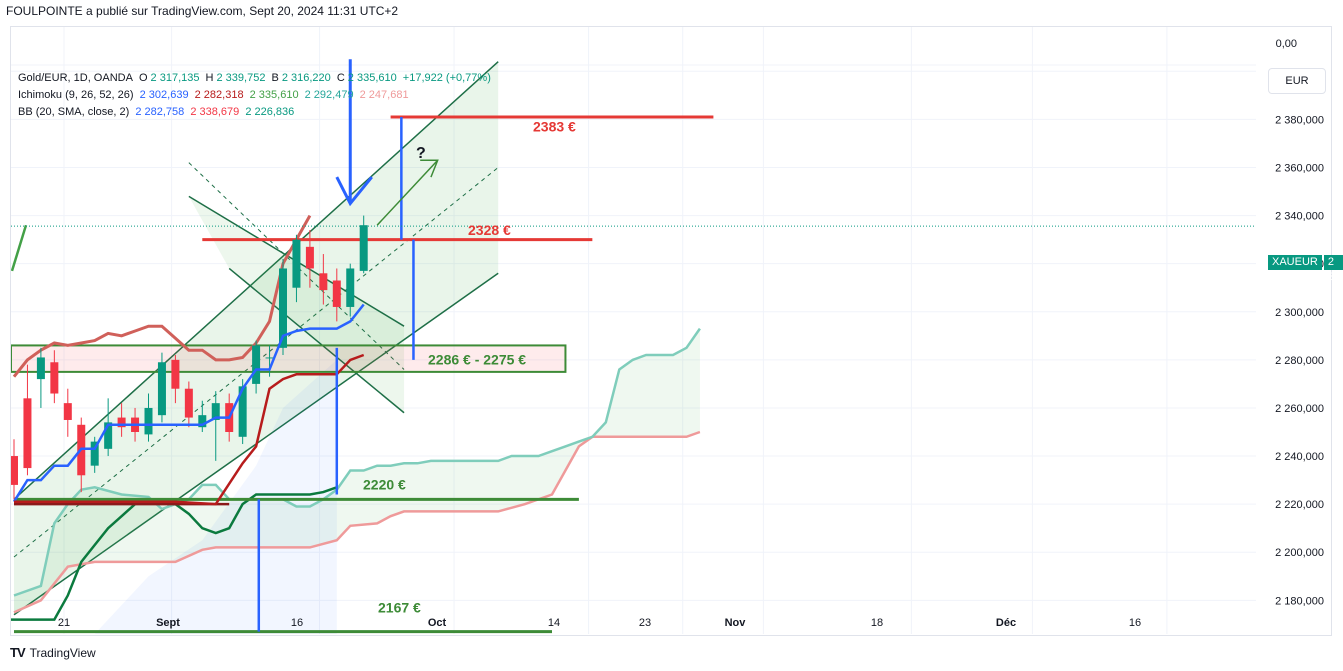 The image size is (1343, 671). What do you see at coordinates (1286, 44) in the screenshot?
I see `y-top-label: 0,00` at bounding box center [1286, 44].